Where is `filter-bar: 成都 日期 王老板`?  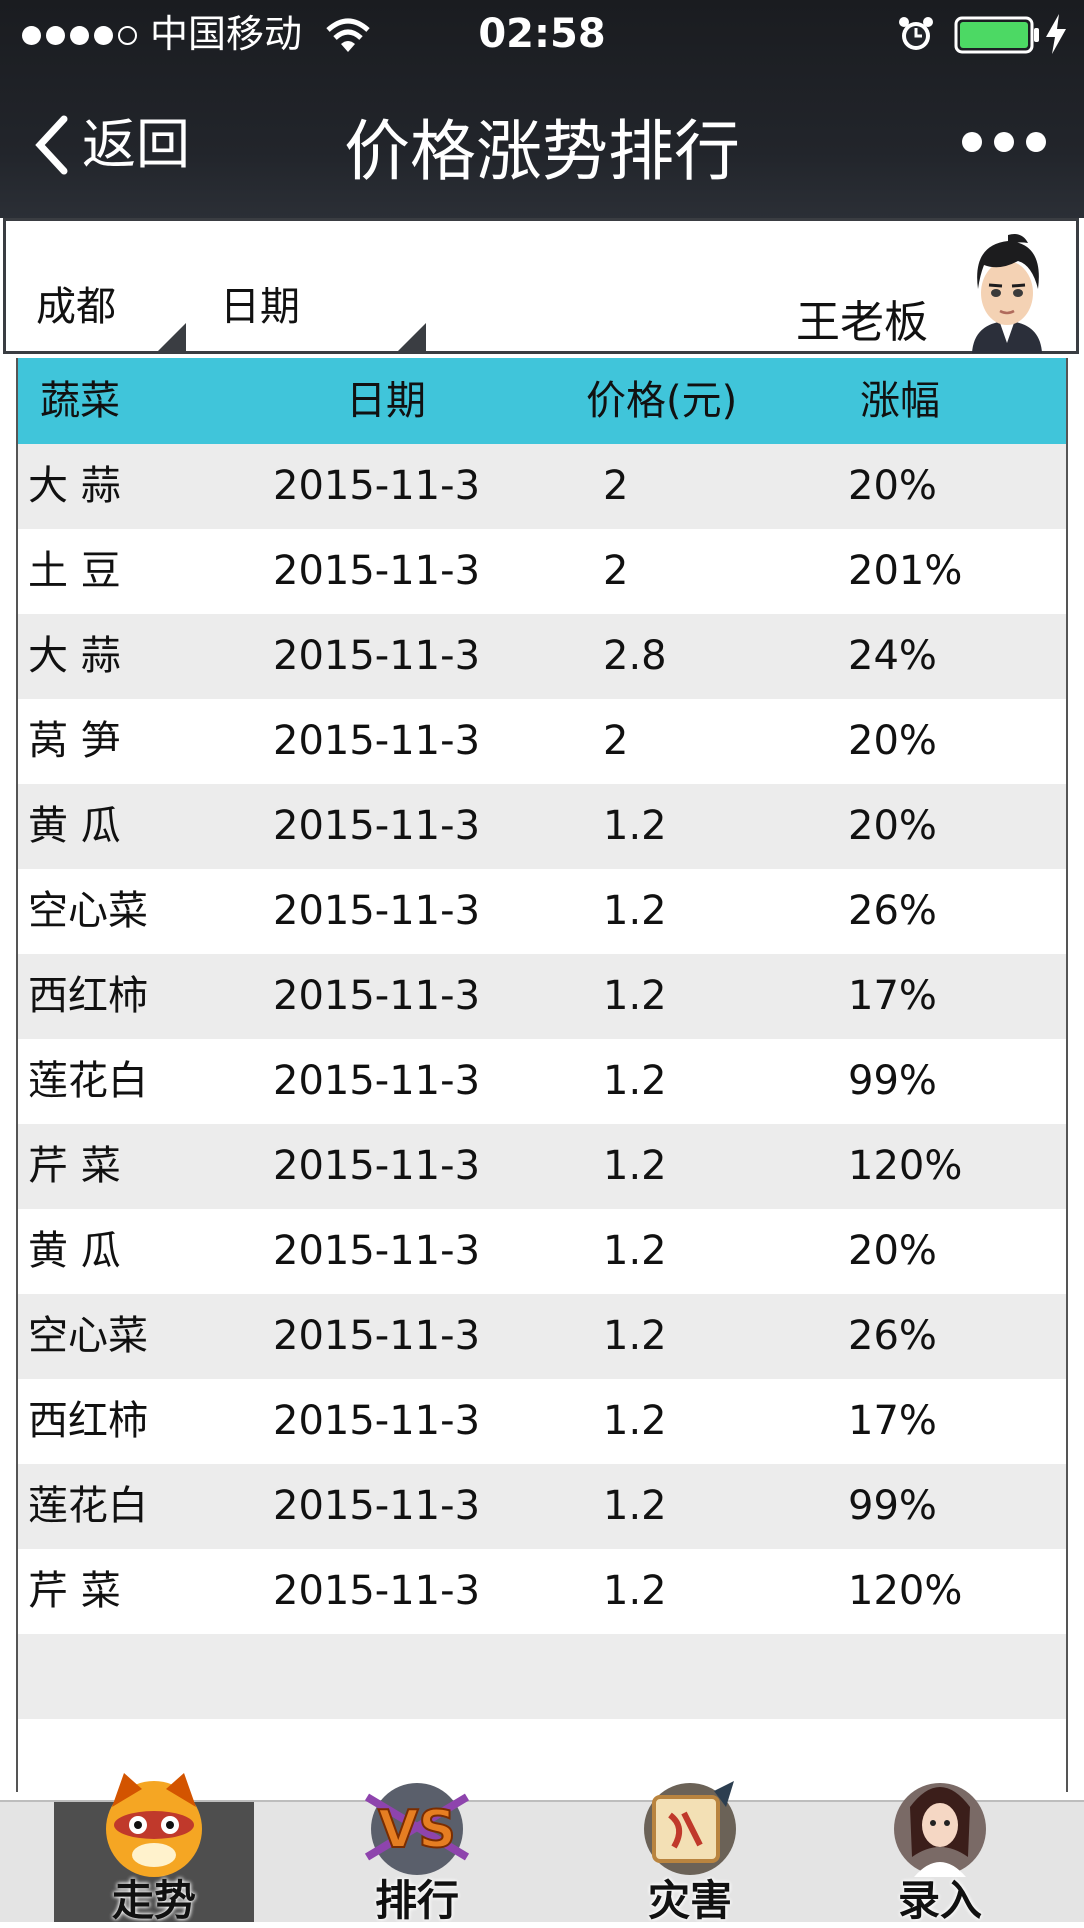 filter-bar: 成都 日期 王老板 is located at coordinates (541, 286).